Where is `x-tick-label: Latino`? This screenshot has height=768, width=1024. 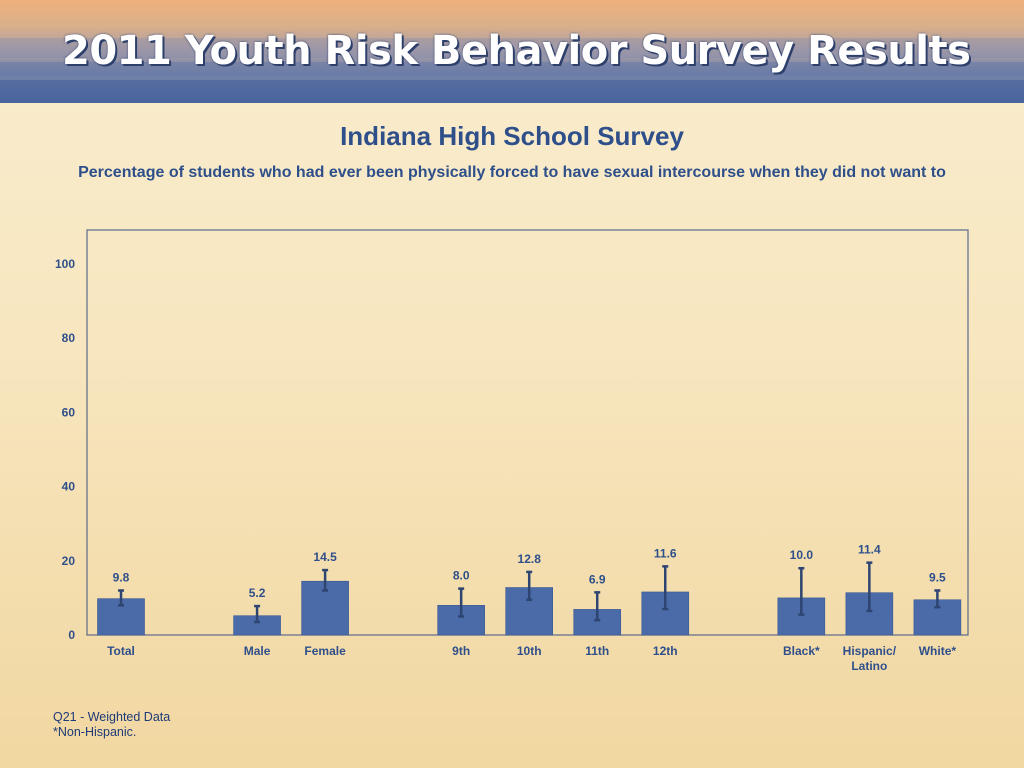 x-tick-label: Latino is located at coordinates (869, 666).